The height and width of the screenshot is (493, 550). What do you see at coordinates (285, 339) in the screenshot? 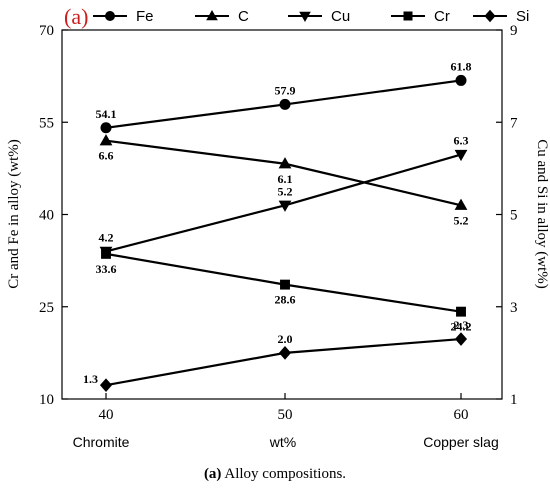
I see `data-label-si: 2.0` at bounding box center [285, 339].